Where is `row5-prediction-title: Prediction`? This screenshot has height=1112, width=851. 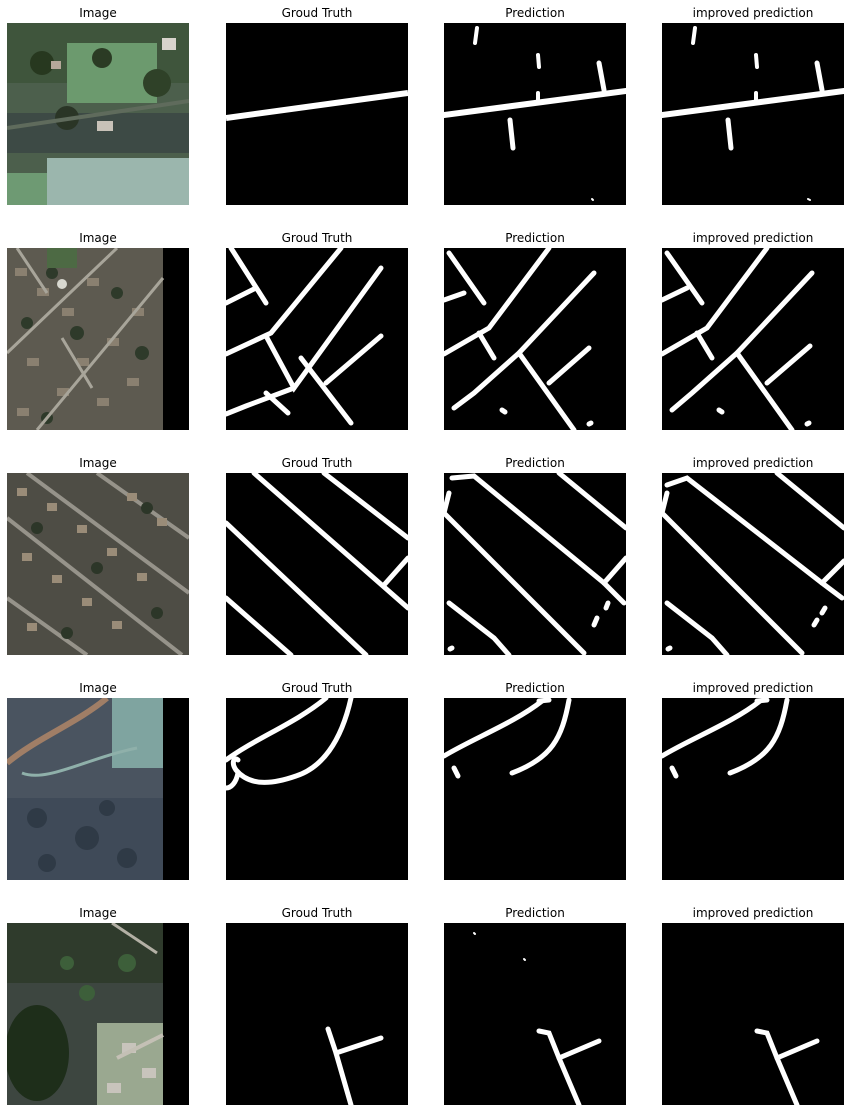
row5-prediction-title: Prediction is located at coordinates (535, 913).